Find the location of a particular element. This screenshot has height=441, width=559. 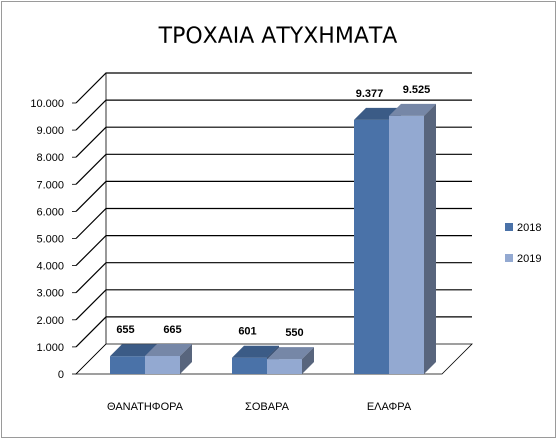

floor-plane is located at coordinates (274, 359).